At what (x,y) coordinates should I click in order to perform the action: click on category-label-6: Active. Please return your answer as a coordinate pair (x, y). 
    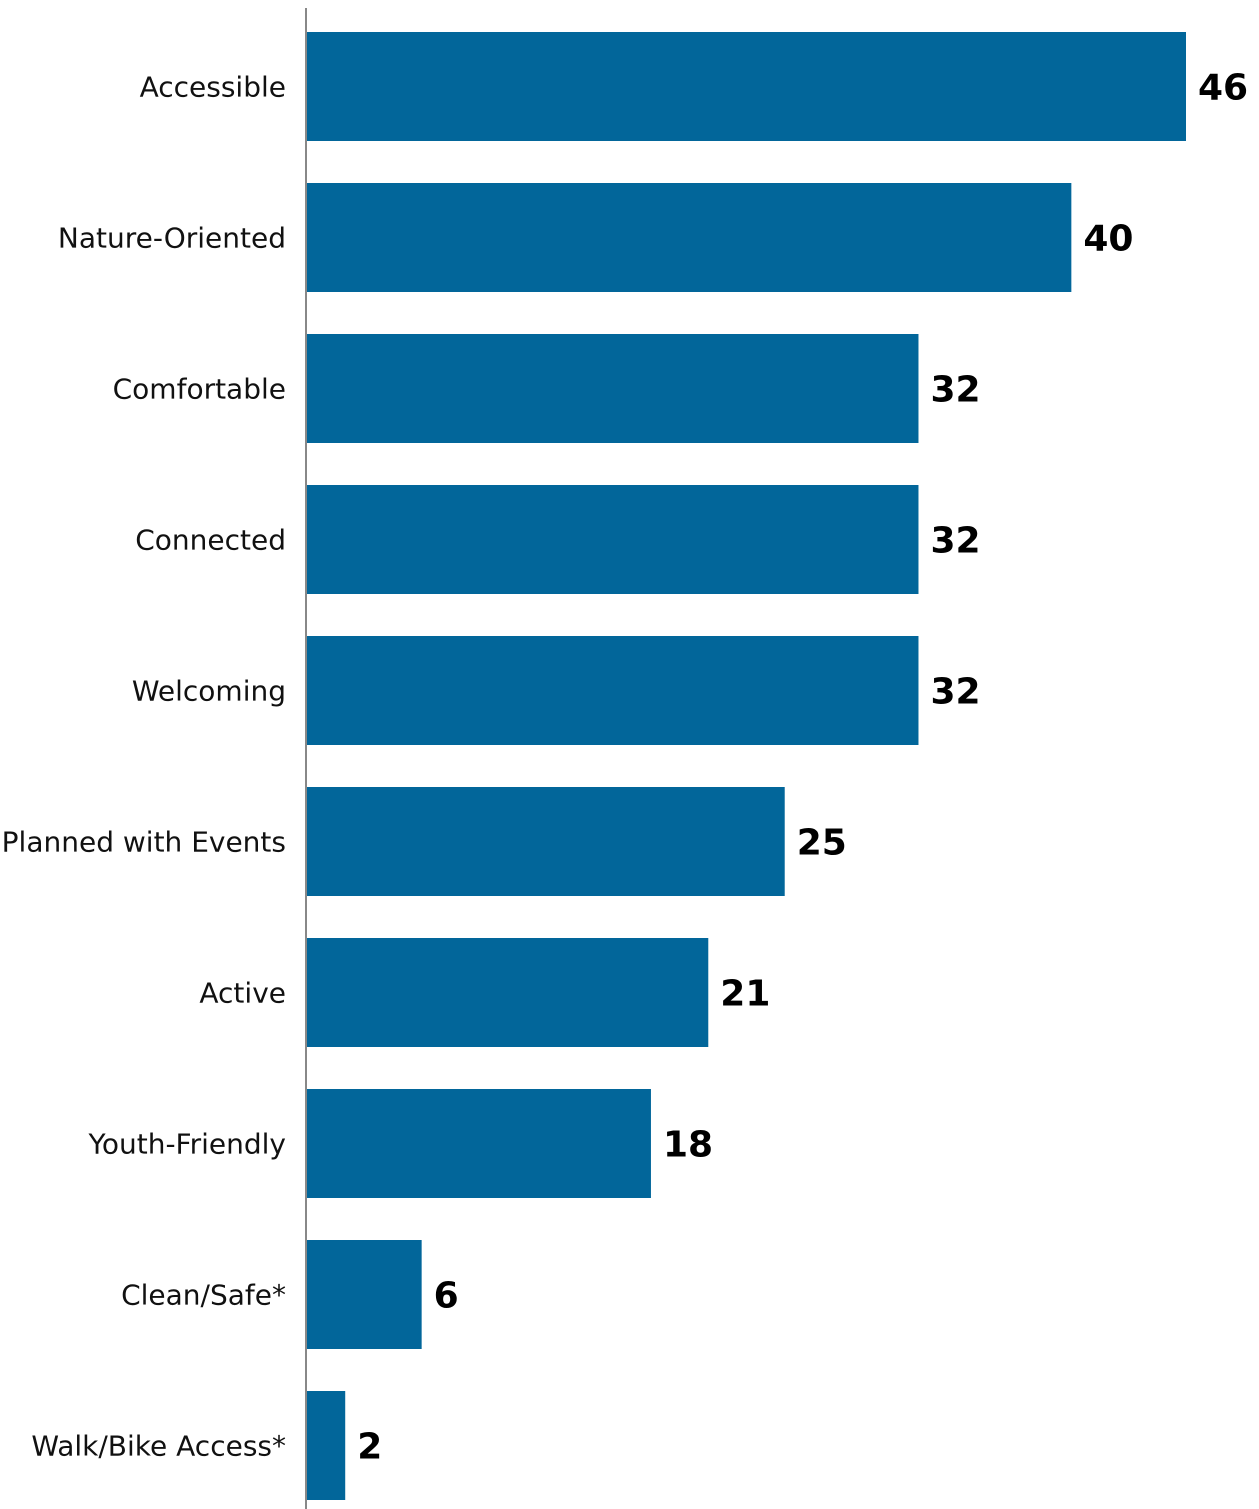
    Looking at the image, I should click on (242, 993).